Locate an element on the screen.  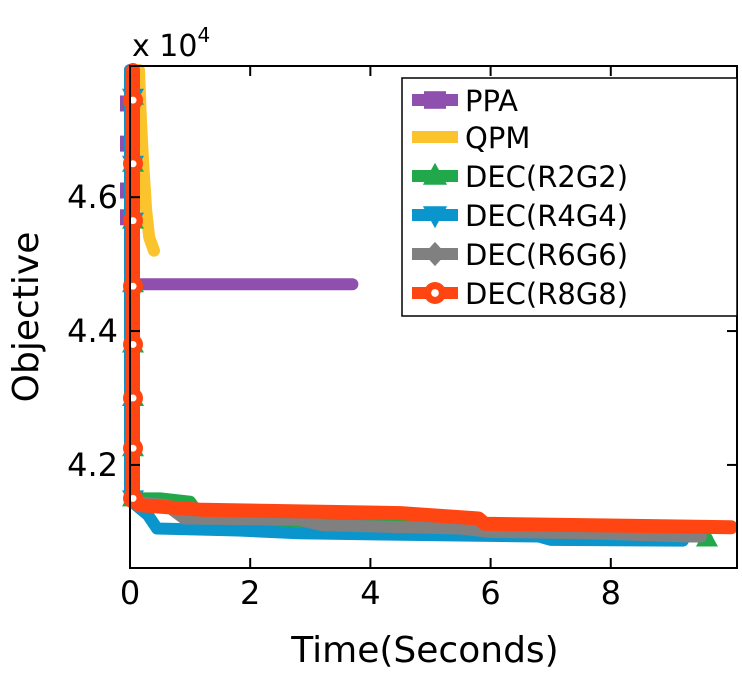
y-multiplier-exponent: 4 is located at coordinates (203, 35).